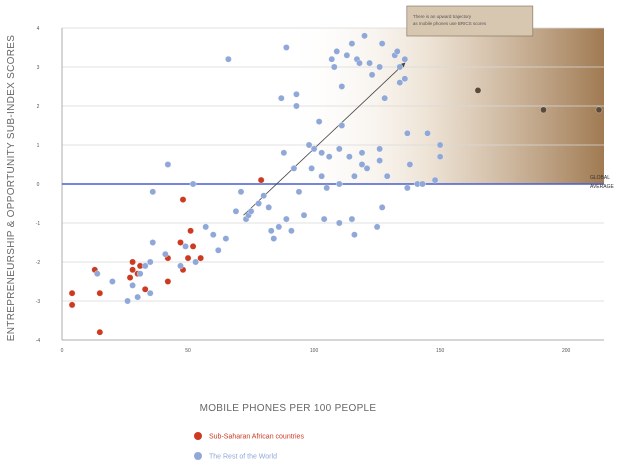 The image size is (625, 469). What do you see at coordinates (243, 457) in the screenshot?
I see `legend-label: The Rest of the World` at bounding box center [243, 457].